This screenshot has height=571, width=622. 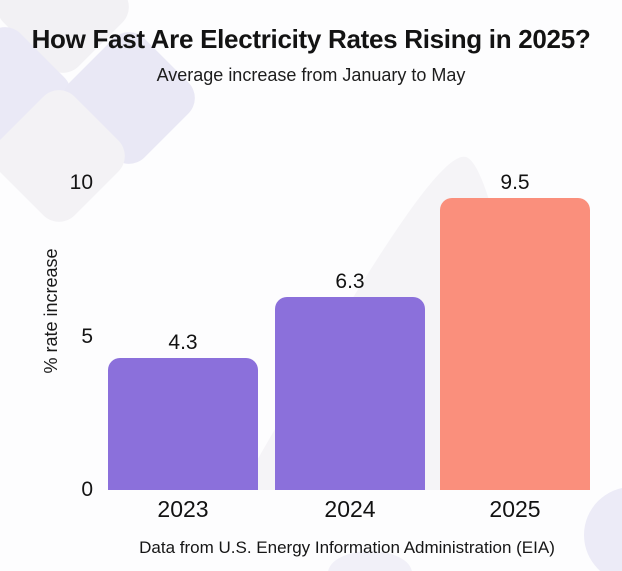 I want to click on x-category-label: 2023, so click(x=183, y=509).